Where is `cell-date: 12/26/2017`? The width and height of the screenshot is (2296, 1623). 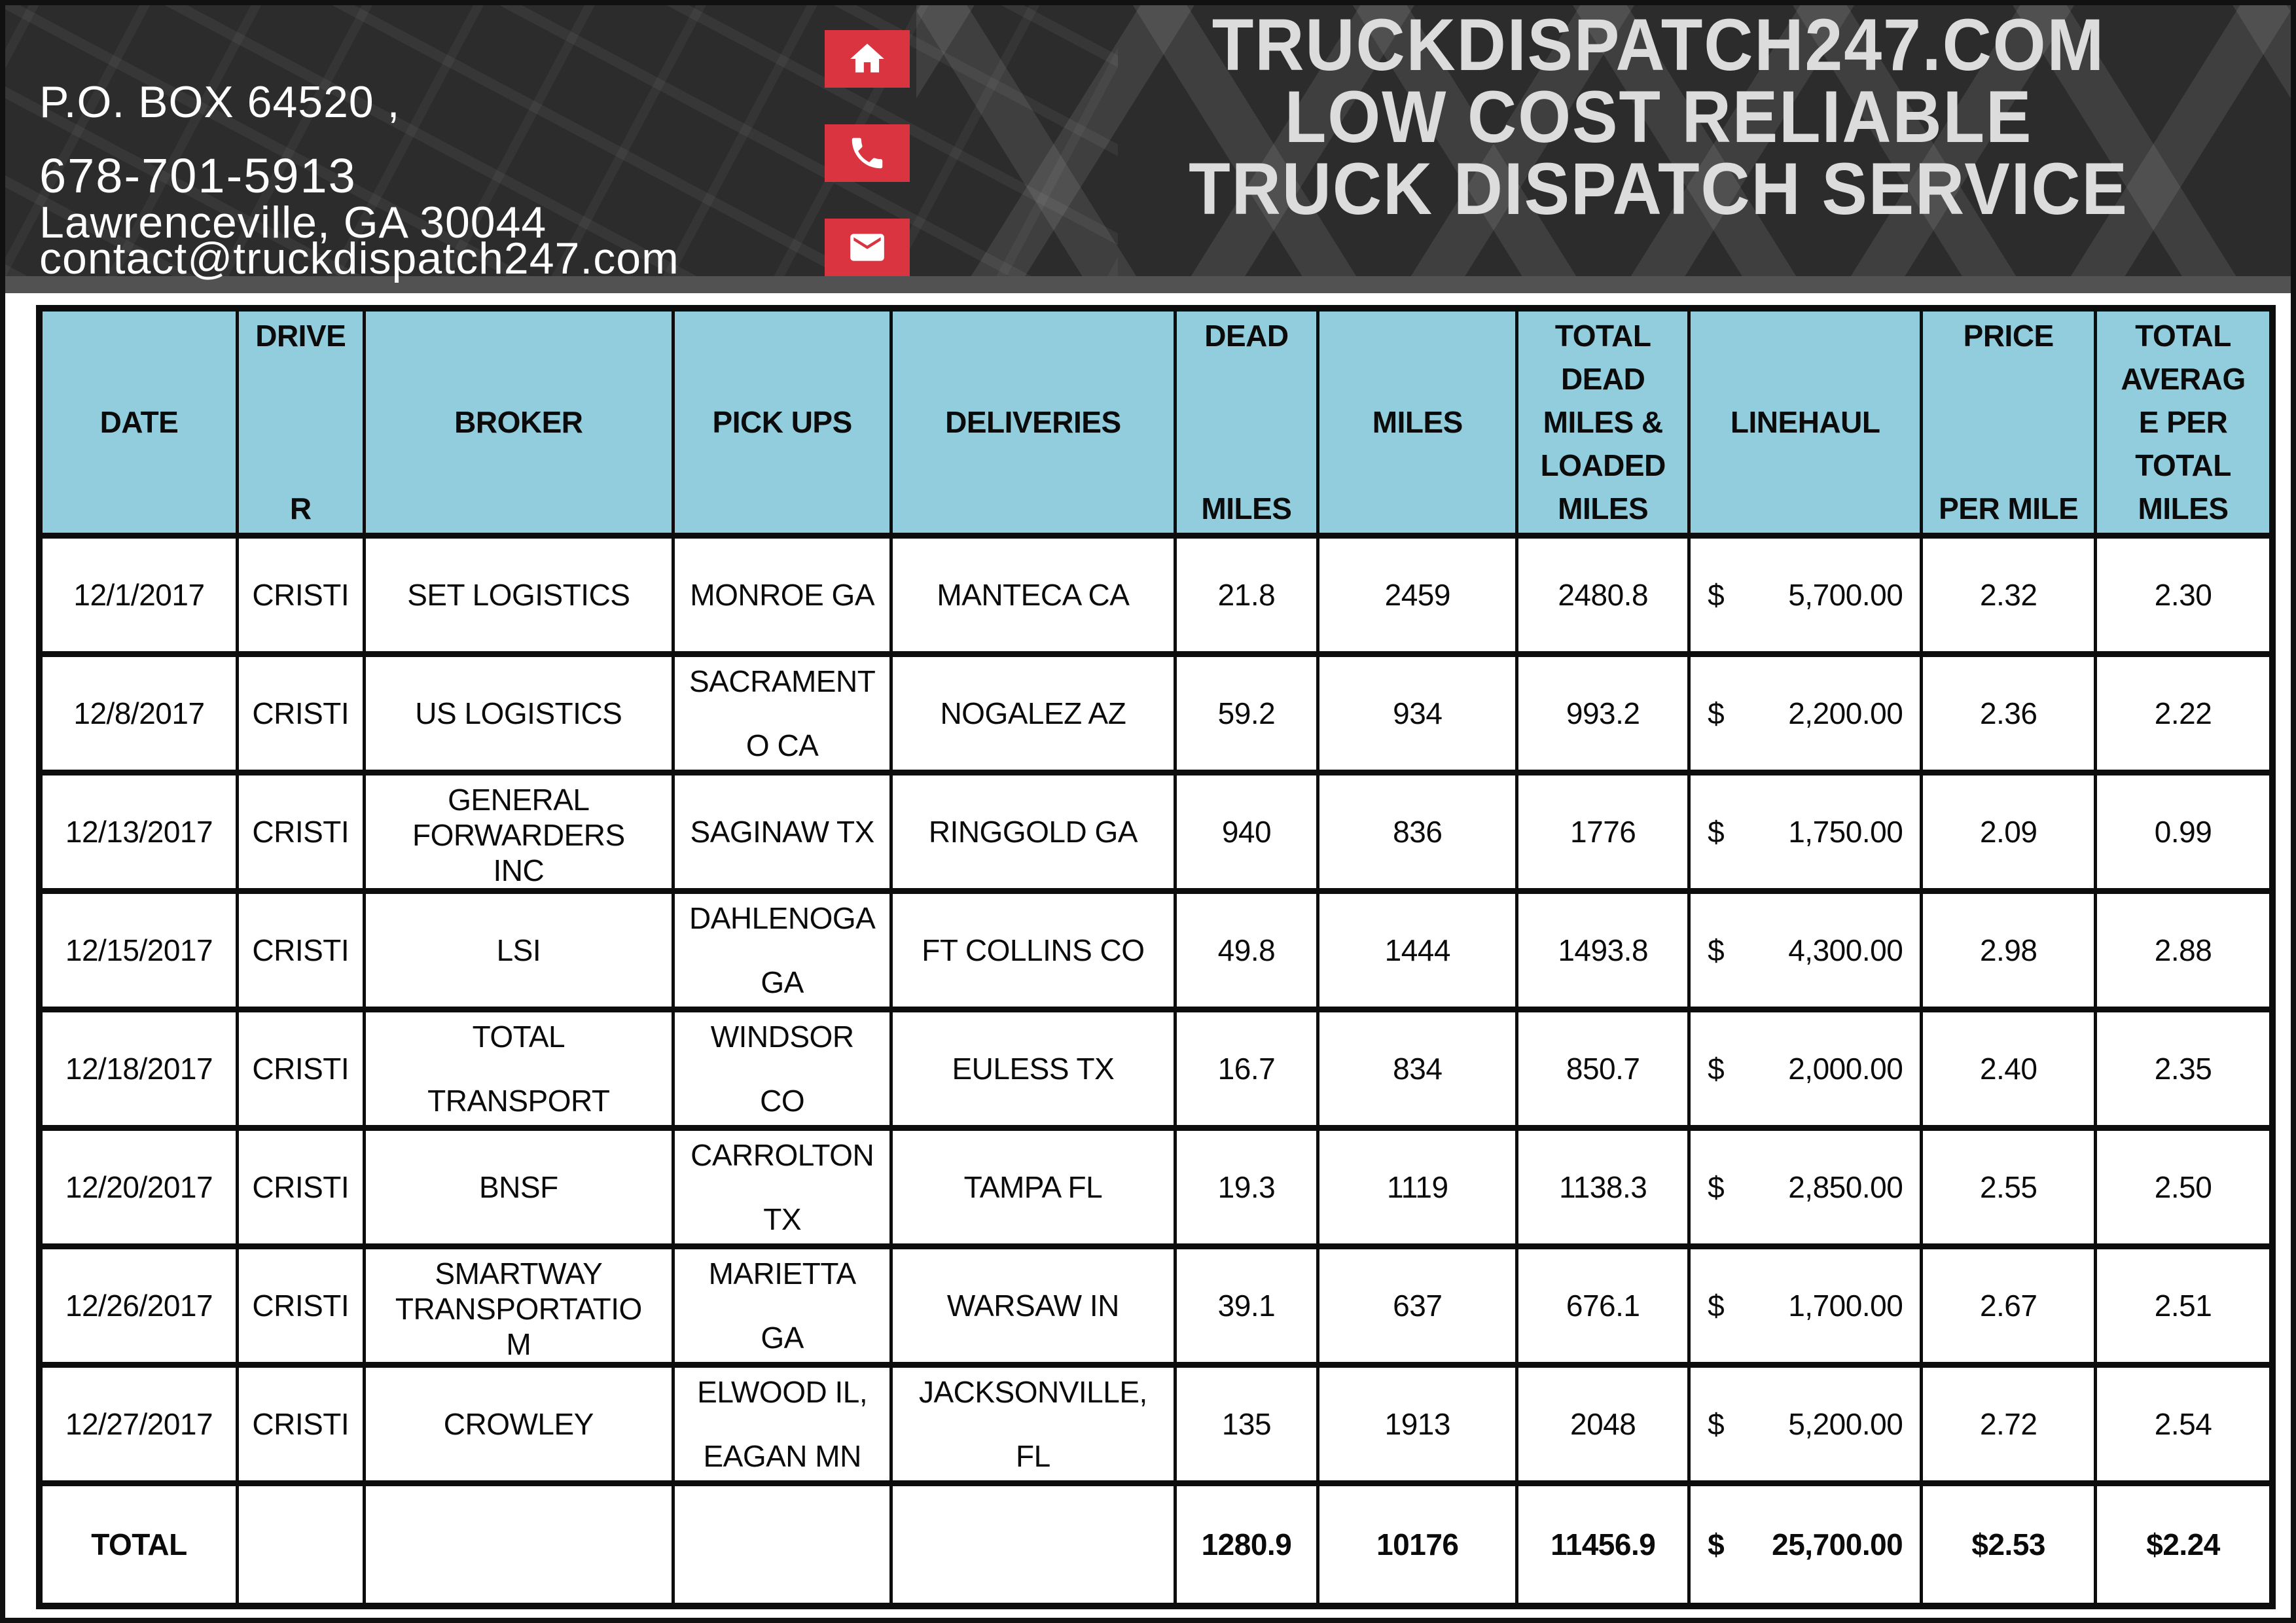
cell-date: 12/26/2017 is located at coordinates (139, 1305).